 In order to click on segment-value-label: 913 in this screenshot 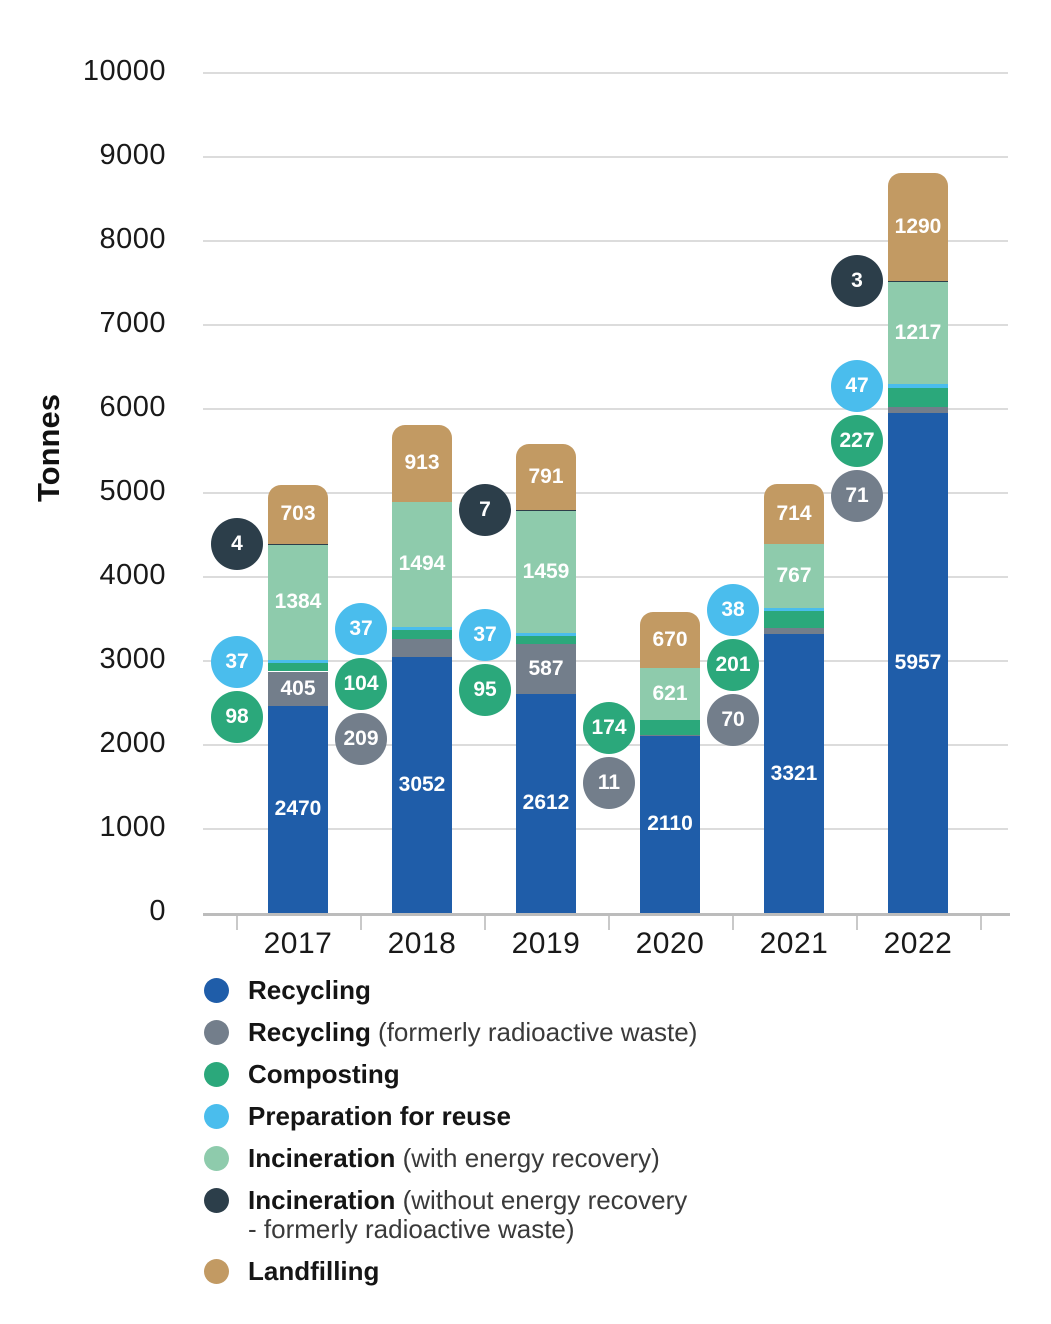, I will do `click(422, 463)`.